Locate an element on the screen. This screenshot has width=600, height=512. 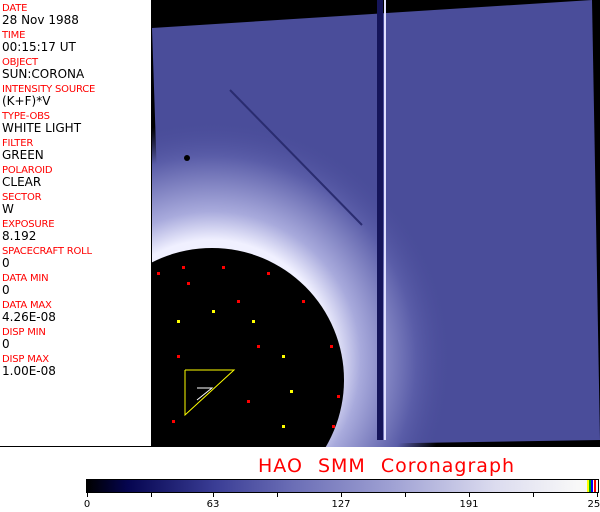
field-label: POLAROID is located at coordinates (27, 170).